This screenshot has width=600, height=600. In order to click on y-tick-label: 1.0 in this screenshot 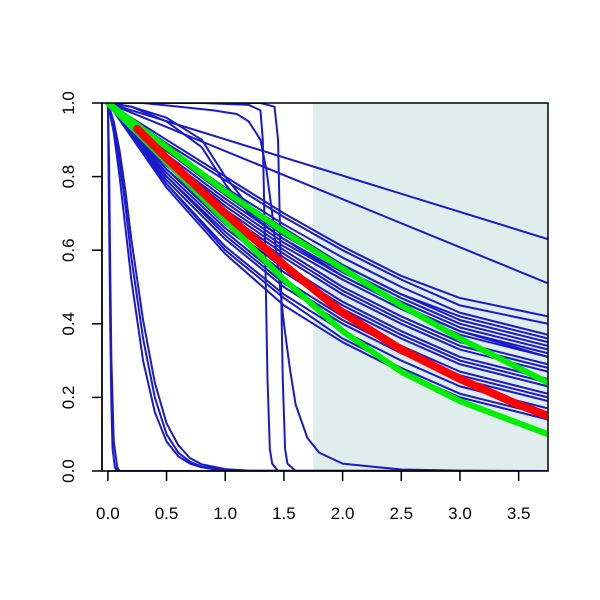, I will do `click(68, 103)`.